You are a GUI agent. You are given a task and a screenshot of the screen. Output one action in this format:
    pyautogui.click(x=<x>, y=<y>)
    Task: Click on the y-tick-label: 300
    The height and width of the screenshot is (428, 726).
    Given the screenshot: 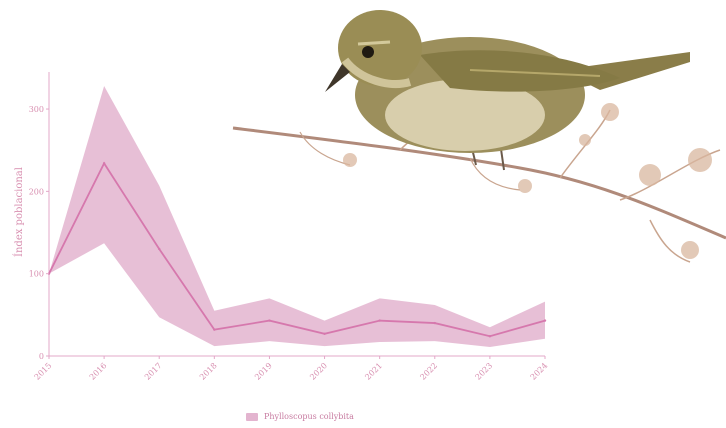 What is the action you would take?
    pyautogui.click(x=36, y=109)
    